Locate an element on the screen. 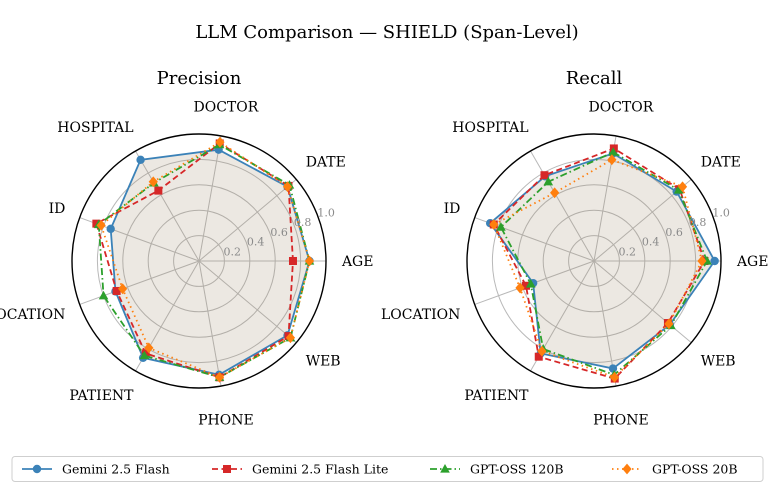 The image size is (774, 492). precision-series-gpt-oss-20b is located at coordinates (205, 259).